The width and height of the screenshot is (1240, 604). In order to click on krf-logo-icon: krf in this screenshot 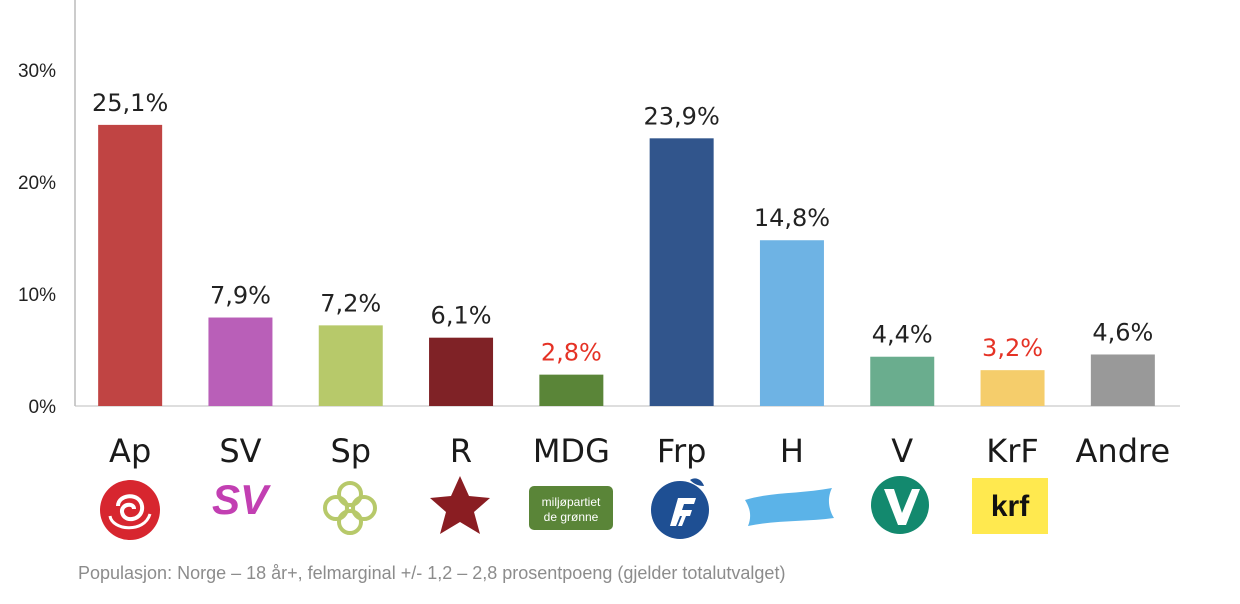, I will do `click(1010, 506)`.